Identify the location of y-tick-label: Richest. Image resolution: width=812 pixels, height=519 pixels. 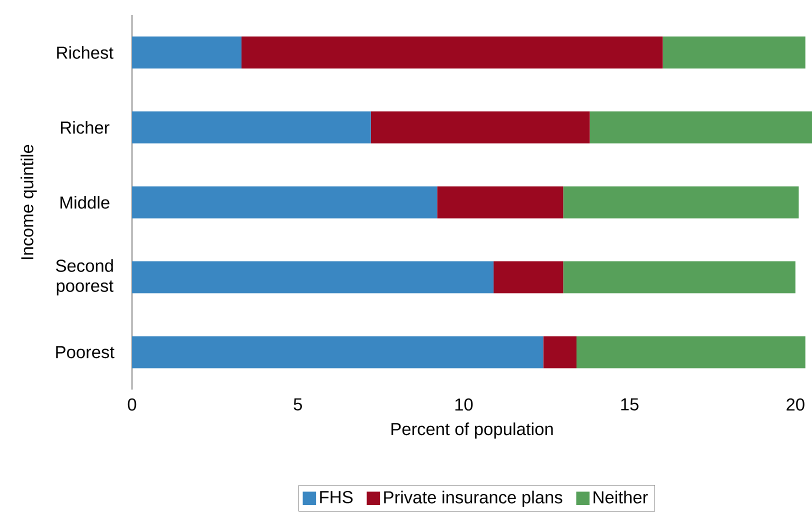
(85, 52).